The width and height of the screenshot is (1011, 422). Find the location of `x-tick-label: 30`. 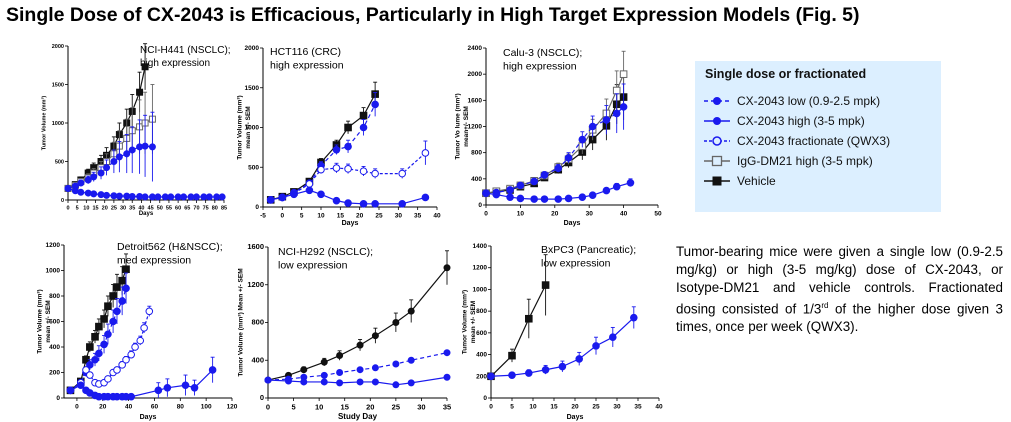

x-tick-label: 30 is located at coordinates (617, 407).